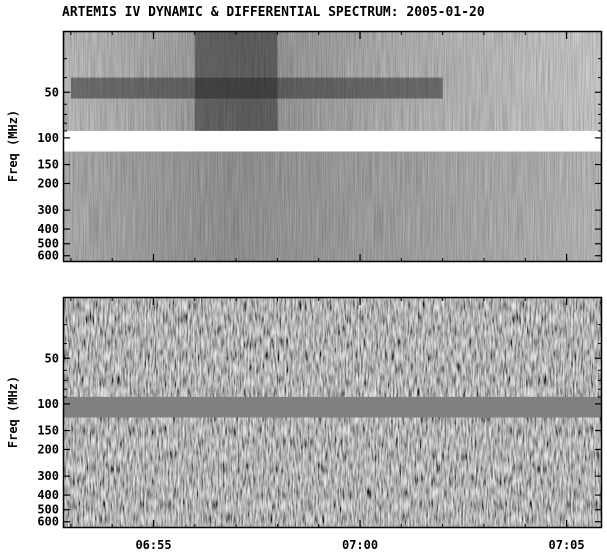 This screenshot has height=555, width=607. What do you see at coordinates (567, 545) in the screenshot?
I see `x-tick-label: 07:05` at bounding box center [567, 545].